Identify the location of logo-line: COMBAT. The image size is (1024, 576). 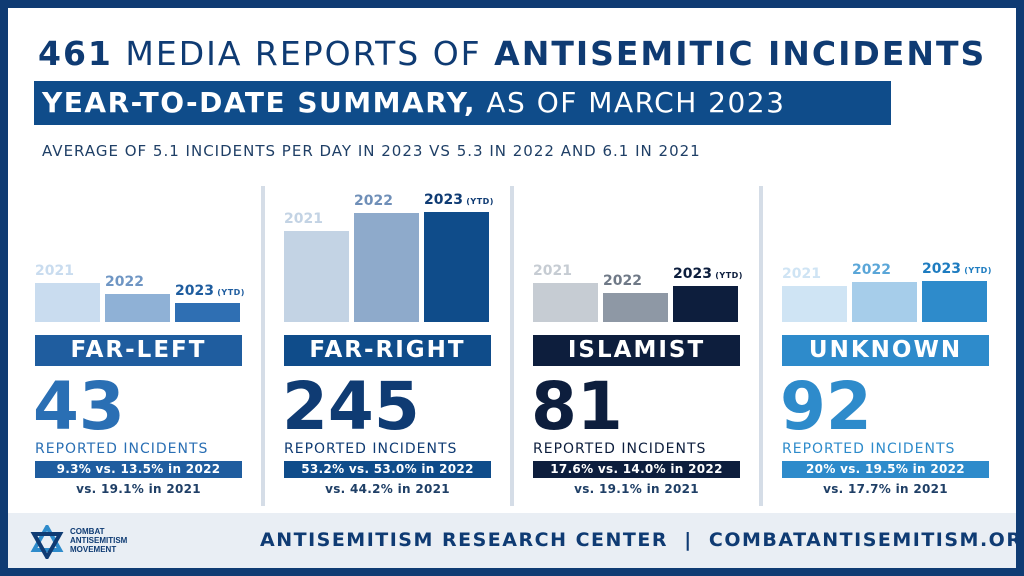
(87, 531).